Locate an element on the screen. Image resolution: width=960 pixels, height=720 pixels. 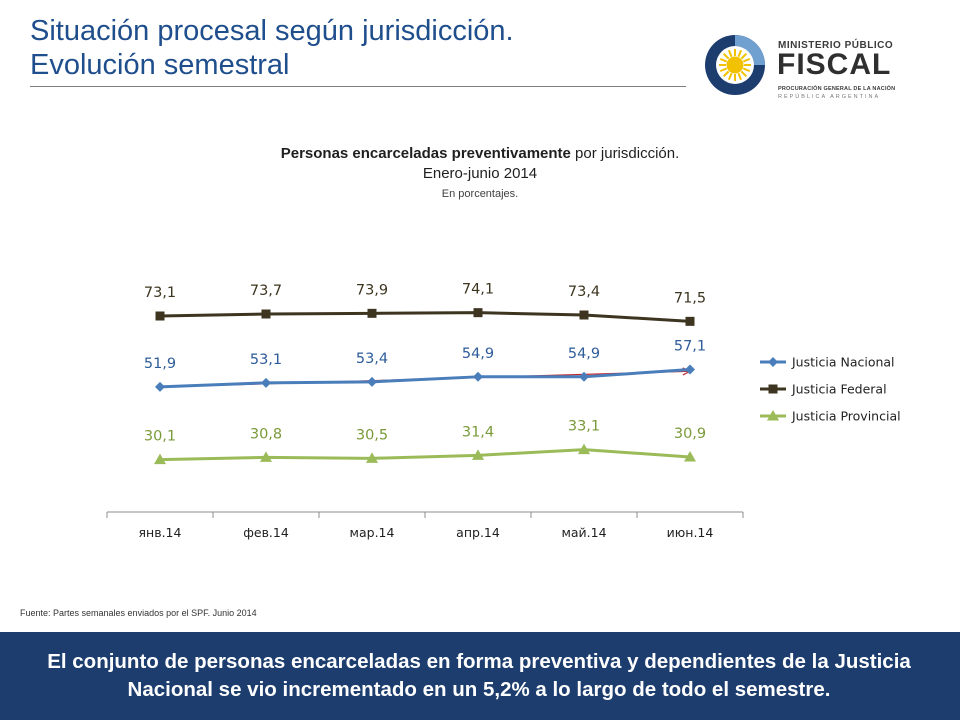
x-tick-label: май.14 is located at coordinates (583, 532).